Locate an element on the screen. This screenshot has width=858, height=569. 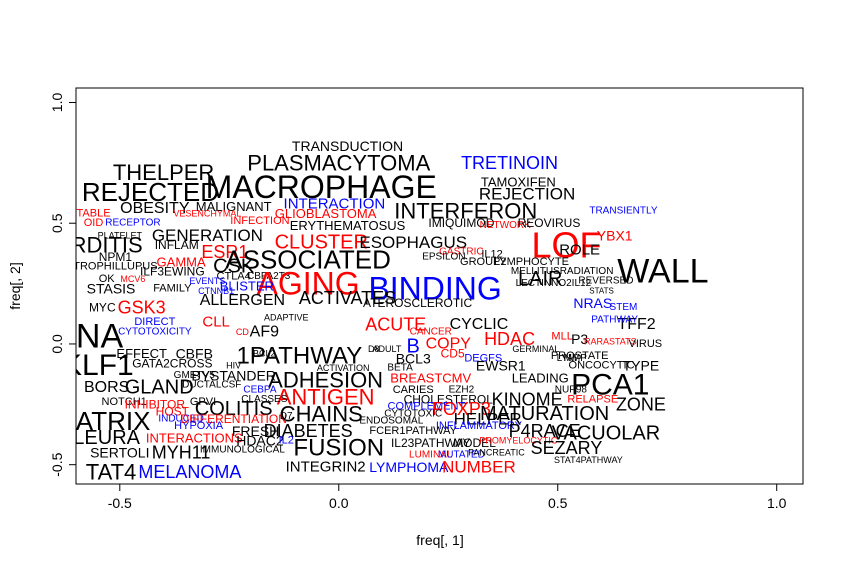
word-label: CHOLESTEROL is located at coordinates (449, 399).